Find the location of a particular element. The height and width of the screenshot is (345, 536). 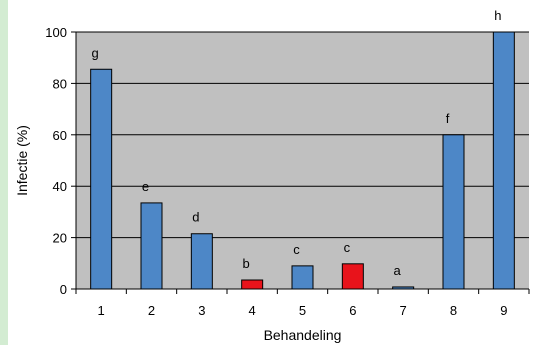

y-axis-title: Infectie (%) is located at coordinates (22, 160).